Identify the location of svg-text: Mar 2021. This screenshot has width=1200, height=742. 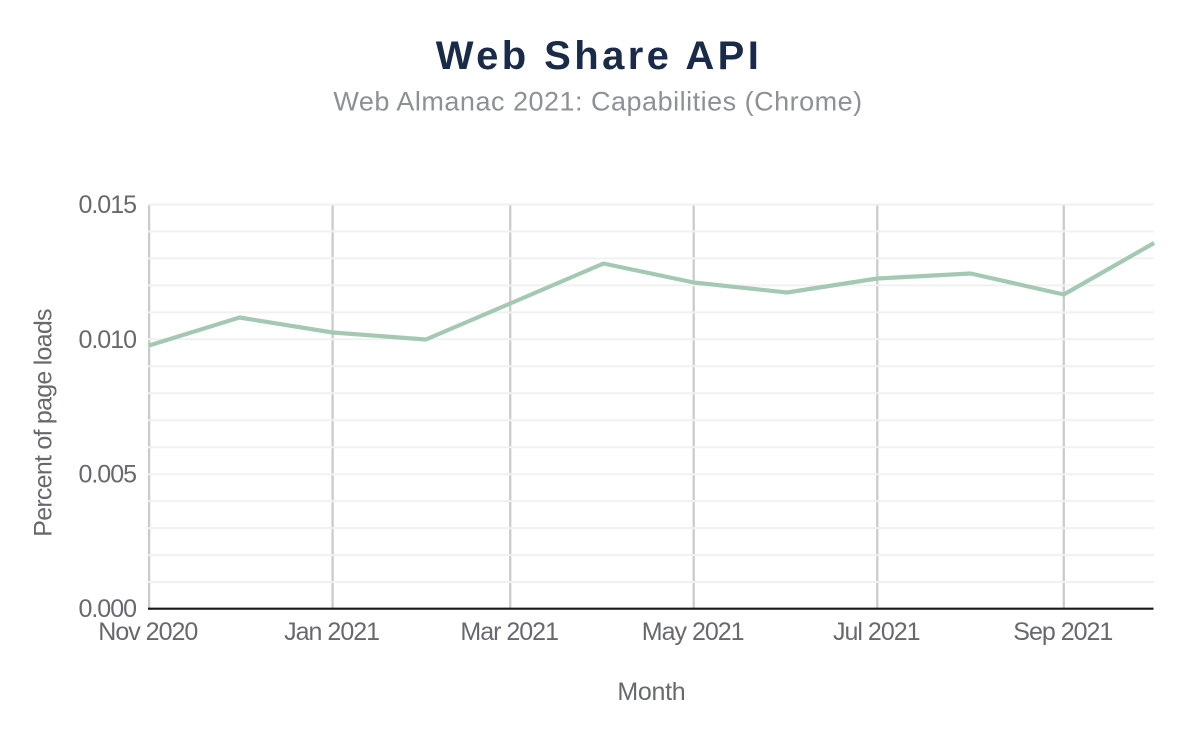
(509, 632).